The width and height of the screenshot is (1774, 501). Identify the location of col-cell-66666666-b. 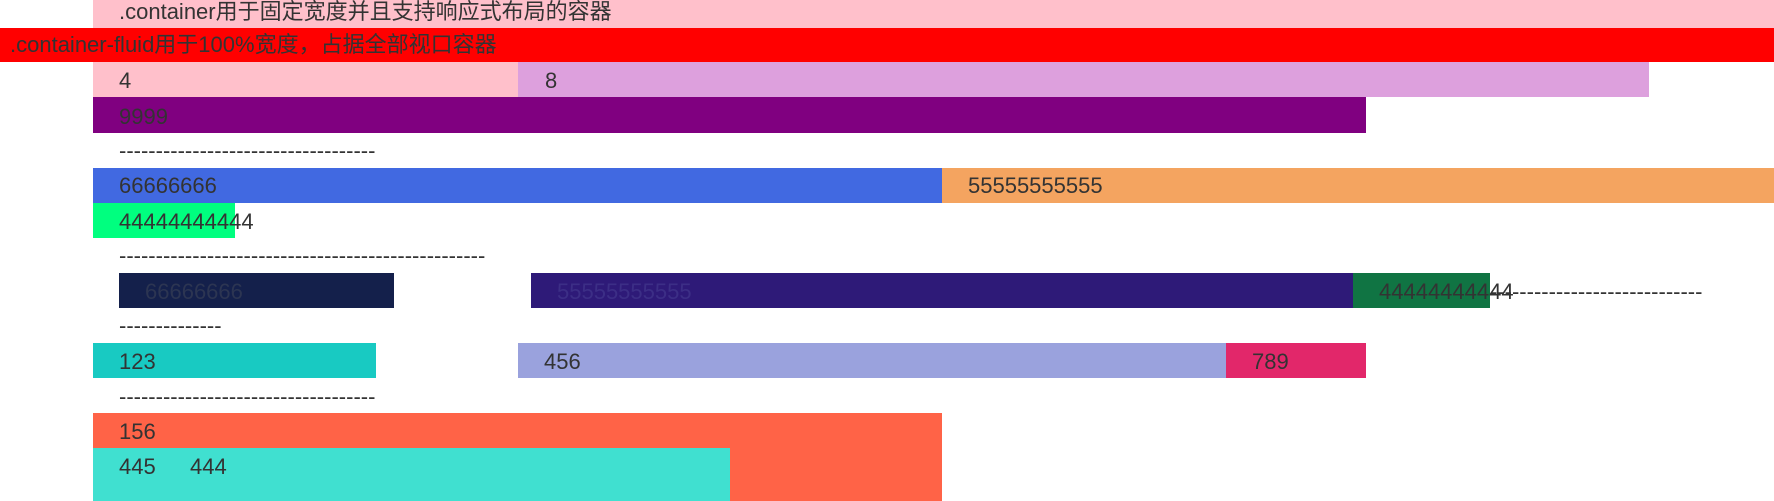
(256, 290).